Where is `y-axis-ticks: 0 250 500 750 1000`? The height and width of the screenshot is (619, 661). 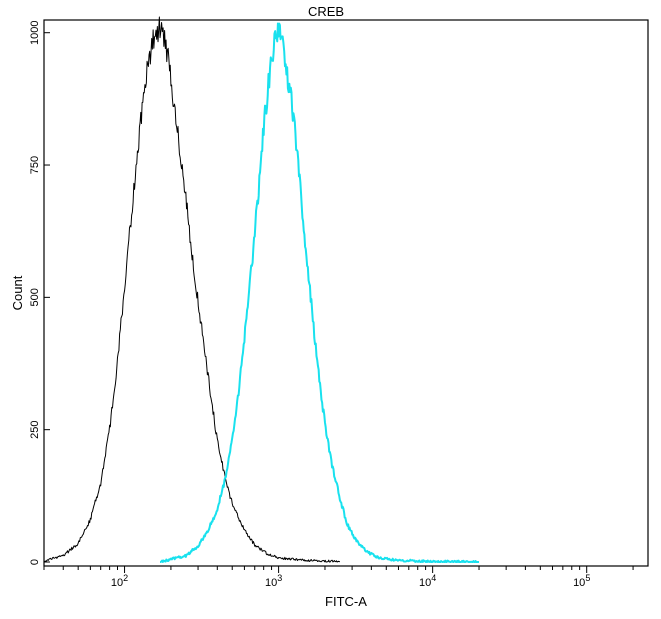 y-axis-ticks: 0 250 500 750 1000 is located at coordinates (39, 292).